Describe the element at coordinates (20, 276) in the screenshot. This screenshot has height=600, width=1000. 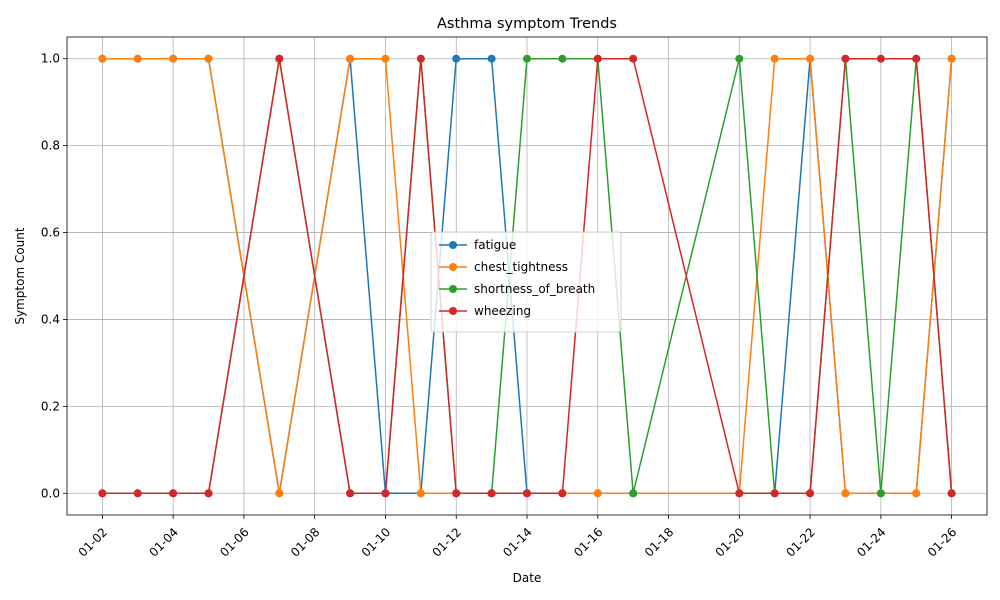
I see `y-axis-title: Symptom Count` at that location.